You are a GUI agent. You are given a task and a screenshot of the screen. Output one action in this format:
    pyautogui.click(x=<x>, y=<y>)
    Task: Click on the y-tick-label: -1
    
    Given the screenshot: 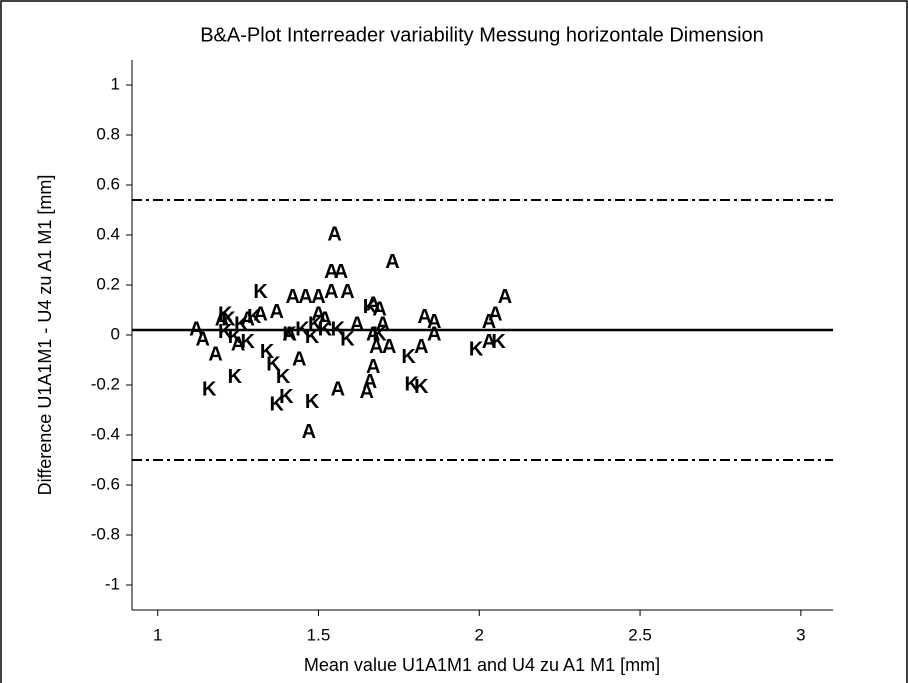 What is the action you would take?
    pyautogui.click(x=112, y=583)
    